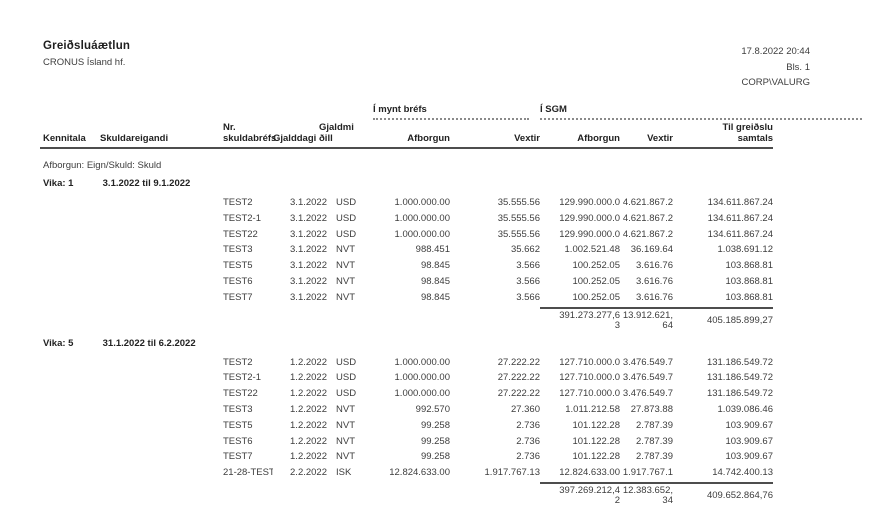  I want to click on cell: 12.824.633.00, so click(589, 473).